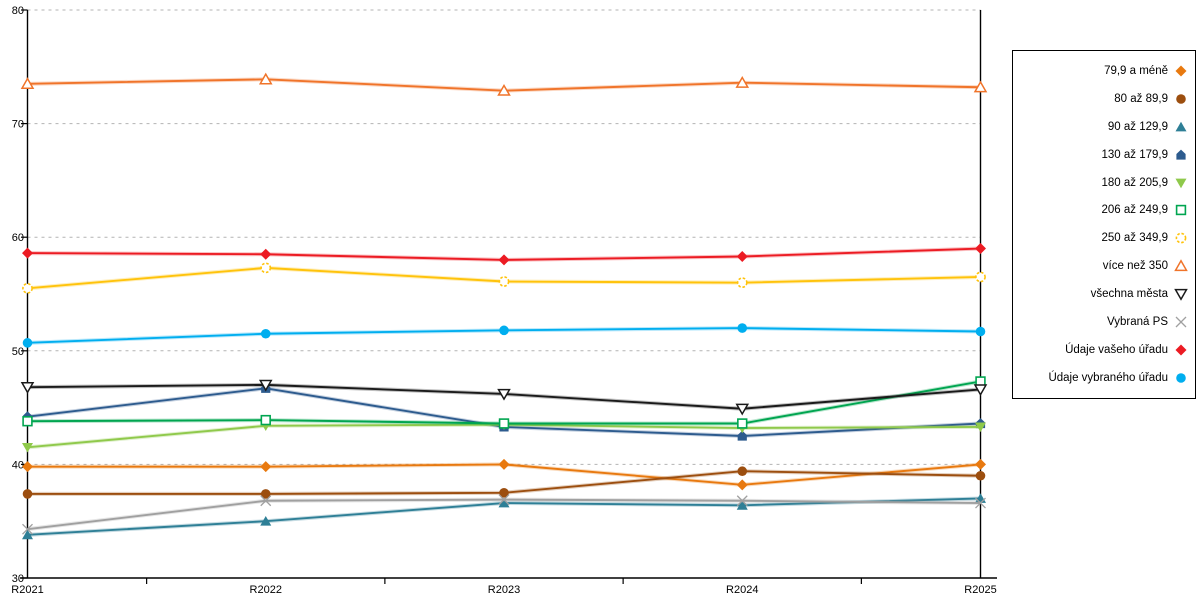 This screenshot has width=1200, height=600. Describe the element at coordinates (1103, 322) in the screenshot. I see `legend-item: Vybraná PS` at that location.